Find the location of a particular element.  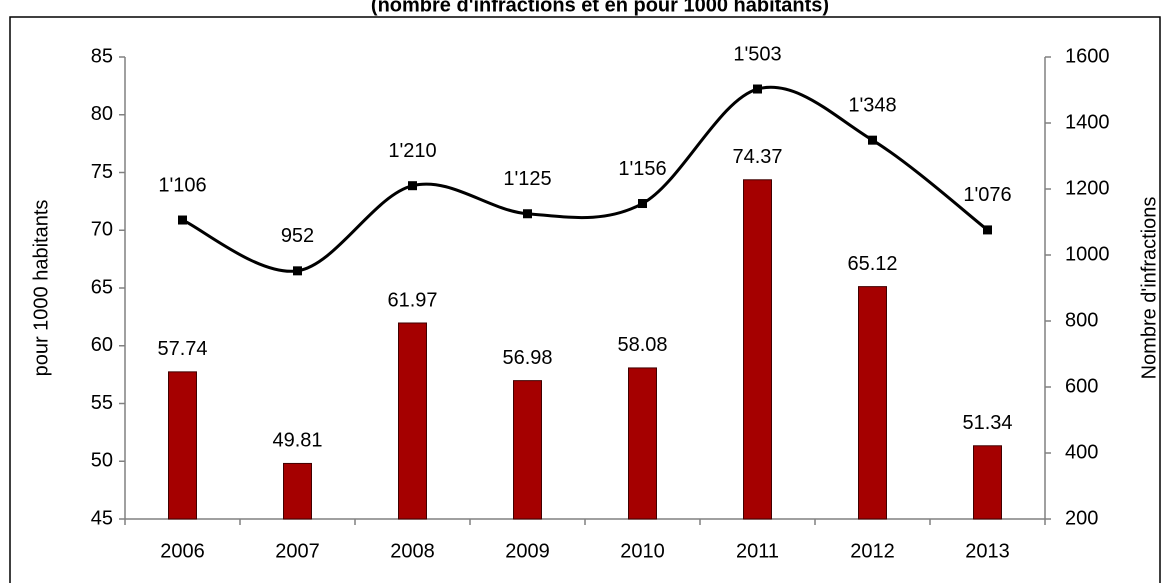

y-axis-label: pour 1000 habitants is located at coordinates (41, 288).